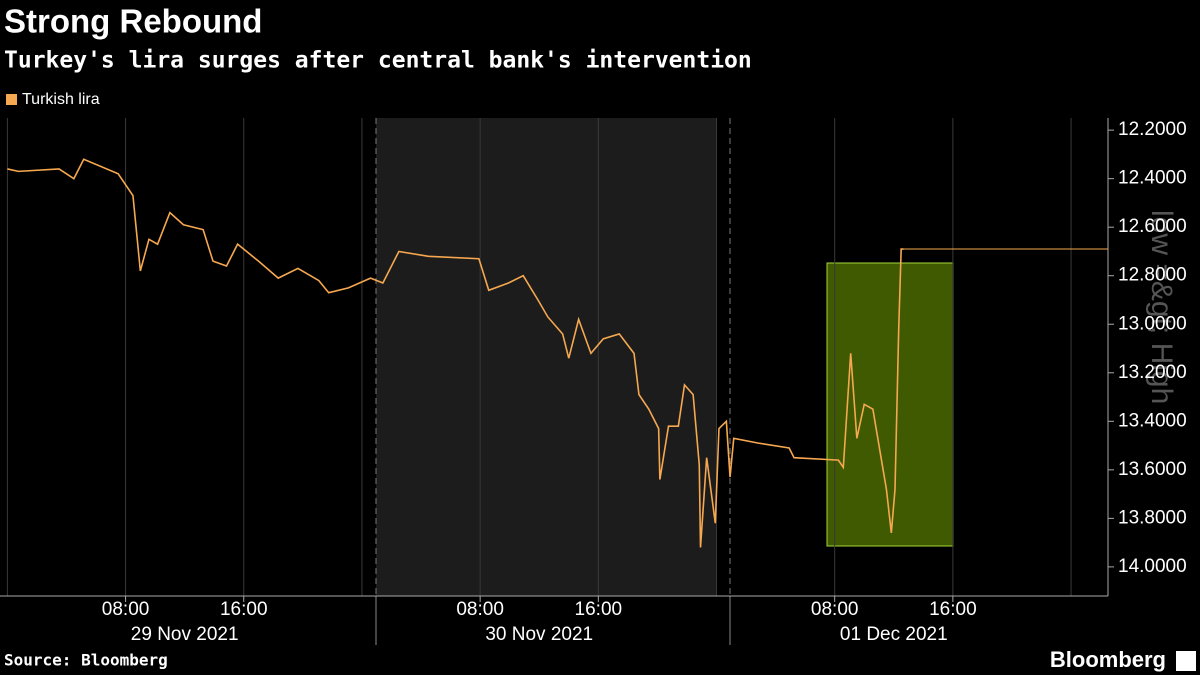 The image size is (1200, 675). I want to click on y-tick-label: 12.6000, so click(1152, 226).